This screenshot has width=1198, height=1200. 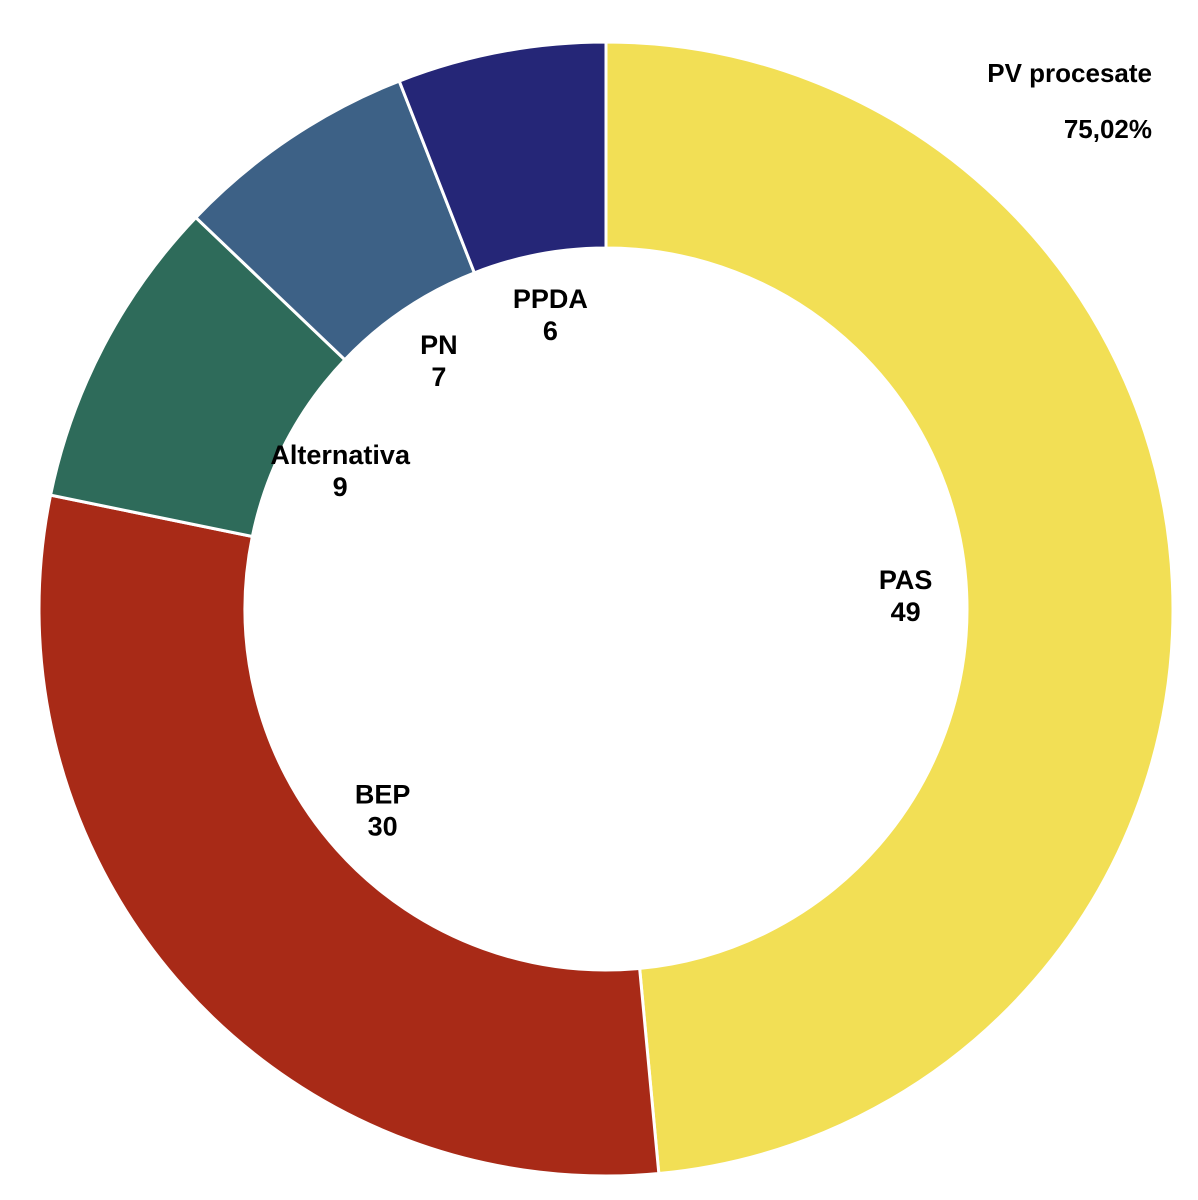 What do you see at coordinates (383, 826) in the screenshot?
I see `slice-value: 30` at bounding box center [383, 826].